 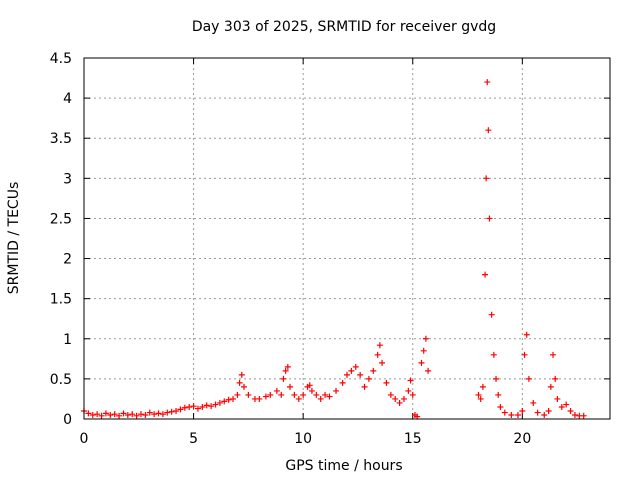 What do you see at coordinates (67, 99) in the screenshot?
I see `y-tick-label: 4` at bounding box center [67, 99].